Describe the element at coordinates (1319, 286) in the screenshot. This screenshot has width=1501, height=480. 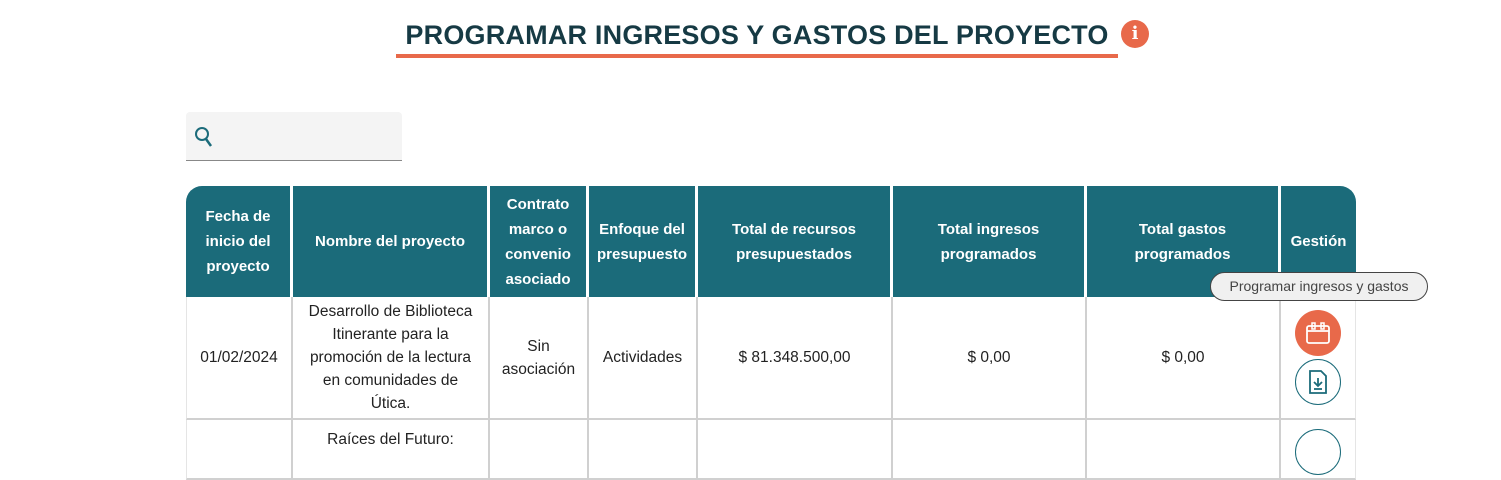
I see `tooltip: Programar ingresos y gastos` at that location.